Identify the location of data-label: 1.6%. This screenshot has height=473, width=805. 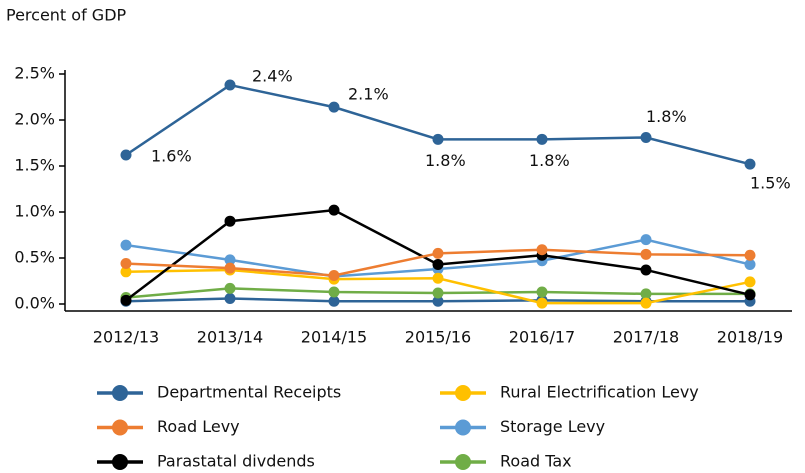
(171, 155).